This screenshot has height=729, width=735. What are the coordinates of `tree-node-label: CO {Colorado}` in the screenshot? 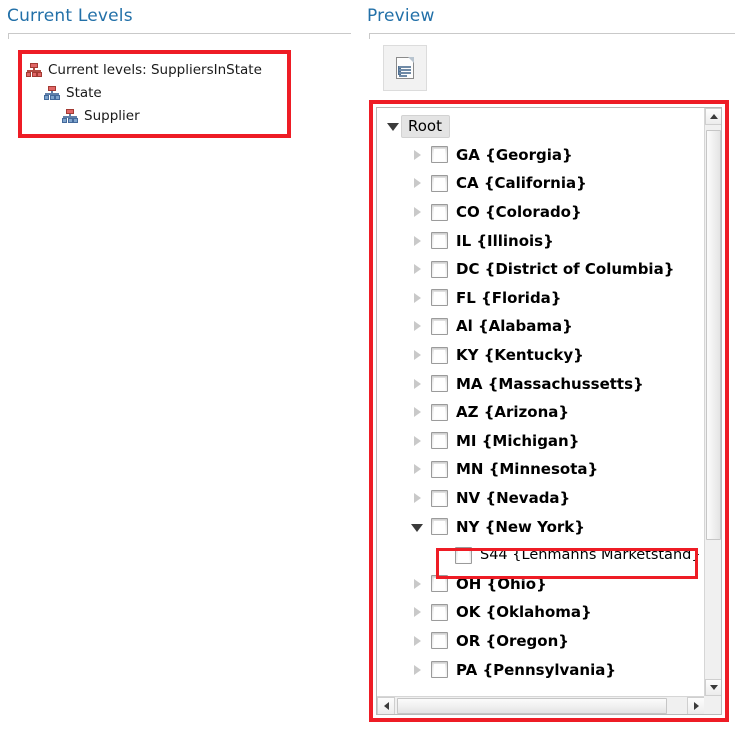 It's located at (519, 212).